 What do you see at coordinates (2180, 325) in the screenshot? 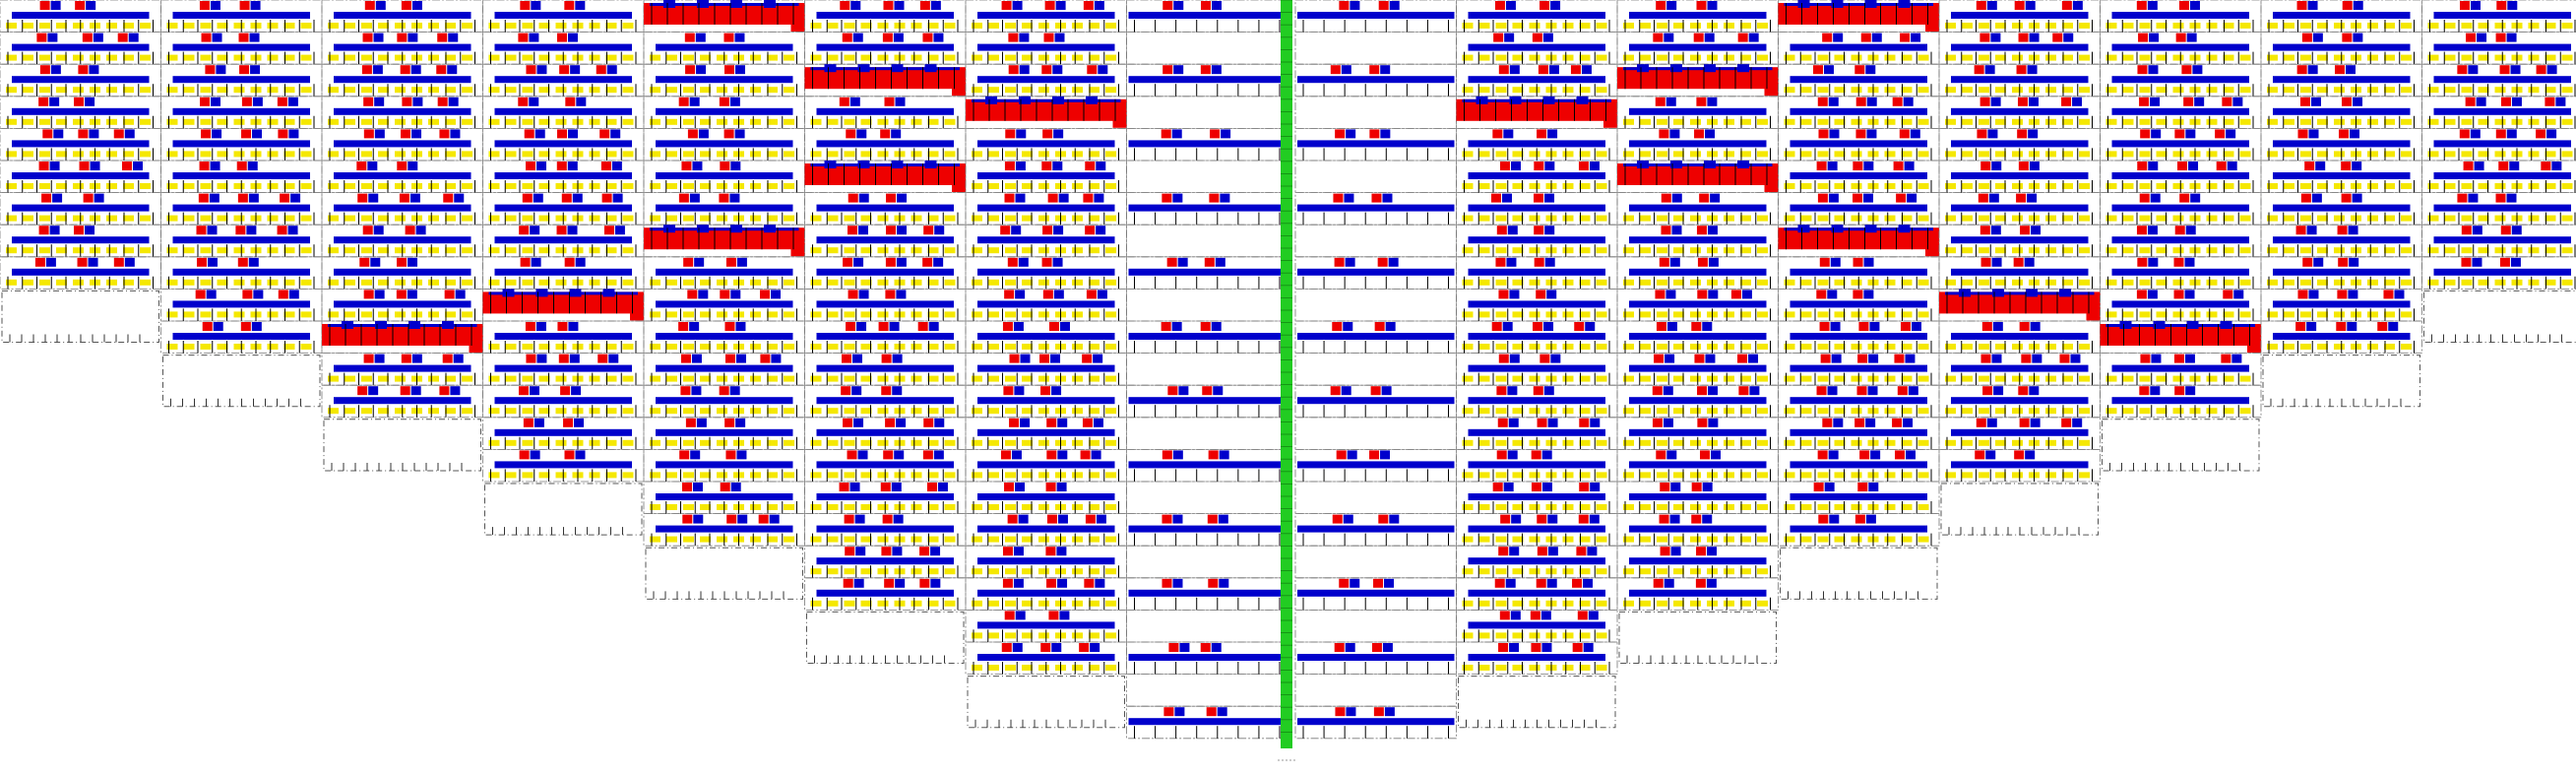
I see `red-block-band` at bounding box center [2180, 325].